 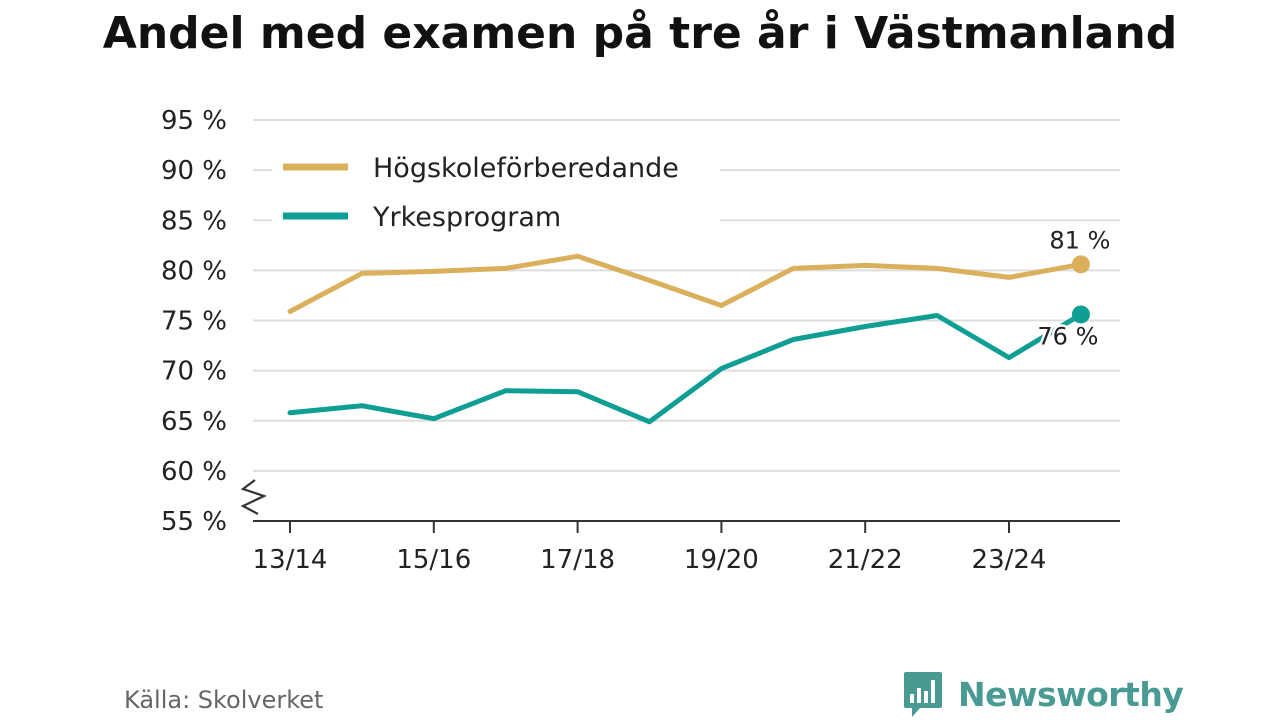 What do you see at coordinates (923, 694) in the screenshot?
I see `newsworthy-logo-icon` at bounding box center [923, 694].